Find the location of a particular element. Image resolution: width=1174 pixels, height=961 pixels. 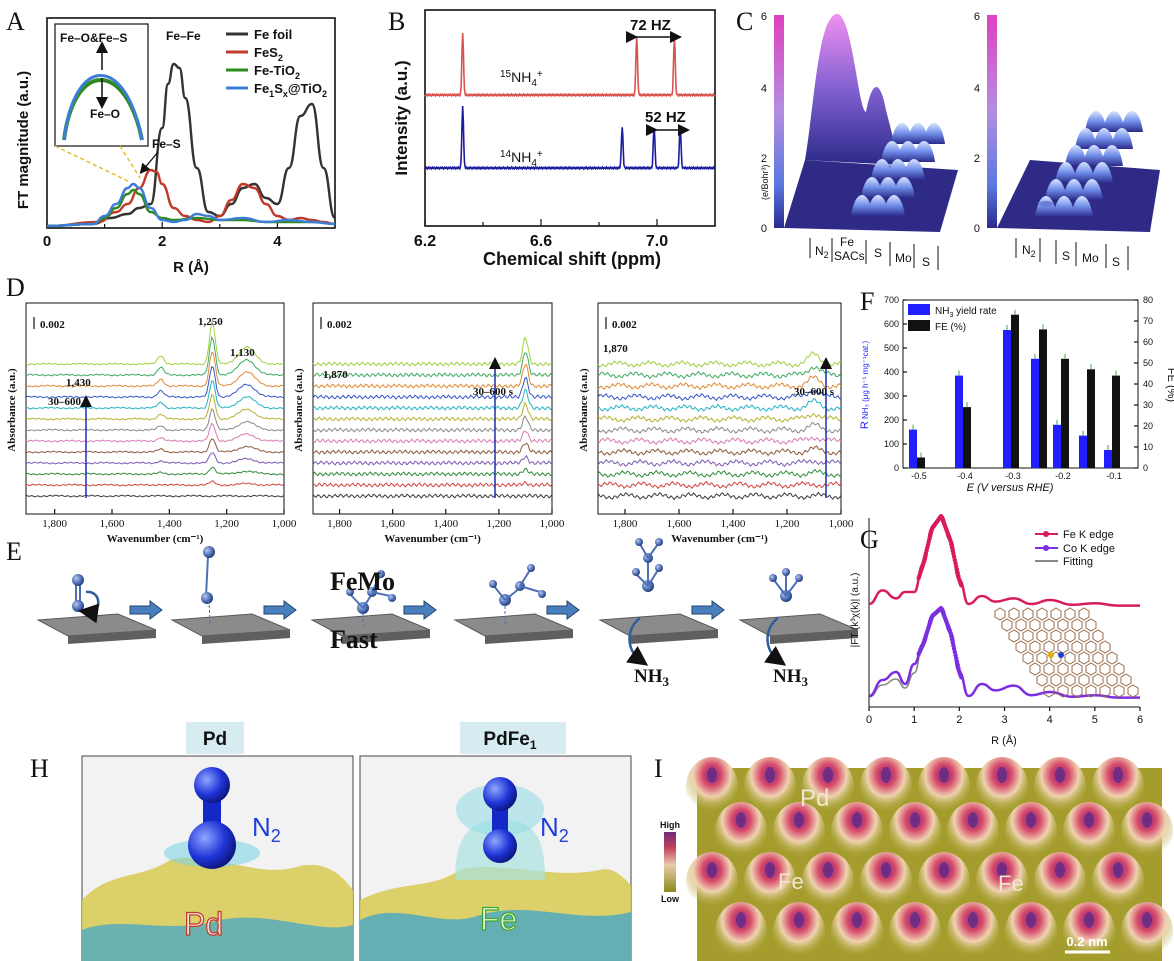

panel-f-ytick-right-label: 40 is located at coordinates (1148, 384).